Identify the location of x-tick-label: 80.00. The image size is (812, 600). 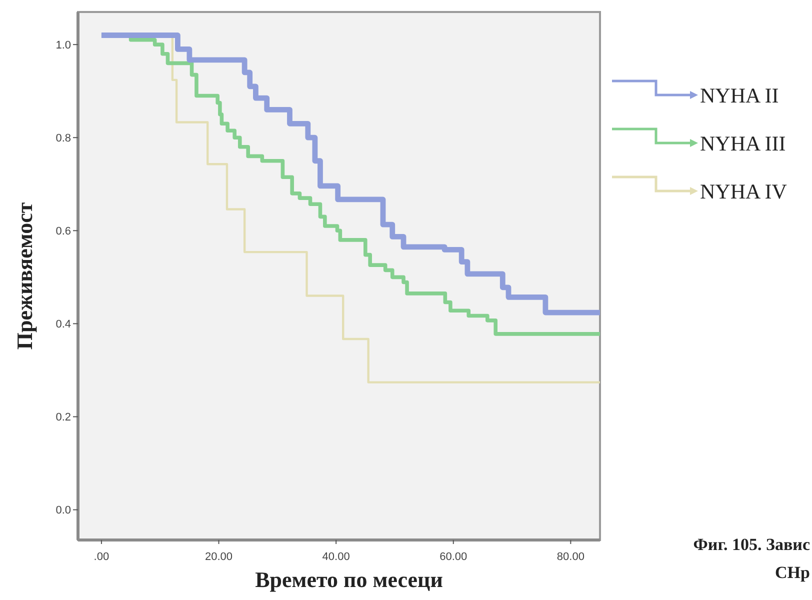
(570, 557).